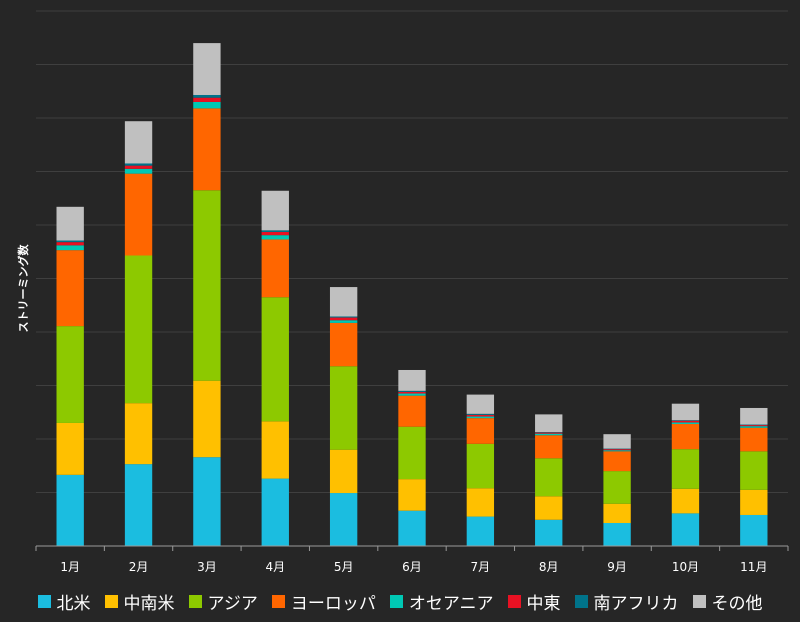  I want to click on legend-label: アジア, so click(232, 603).